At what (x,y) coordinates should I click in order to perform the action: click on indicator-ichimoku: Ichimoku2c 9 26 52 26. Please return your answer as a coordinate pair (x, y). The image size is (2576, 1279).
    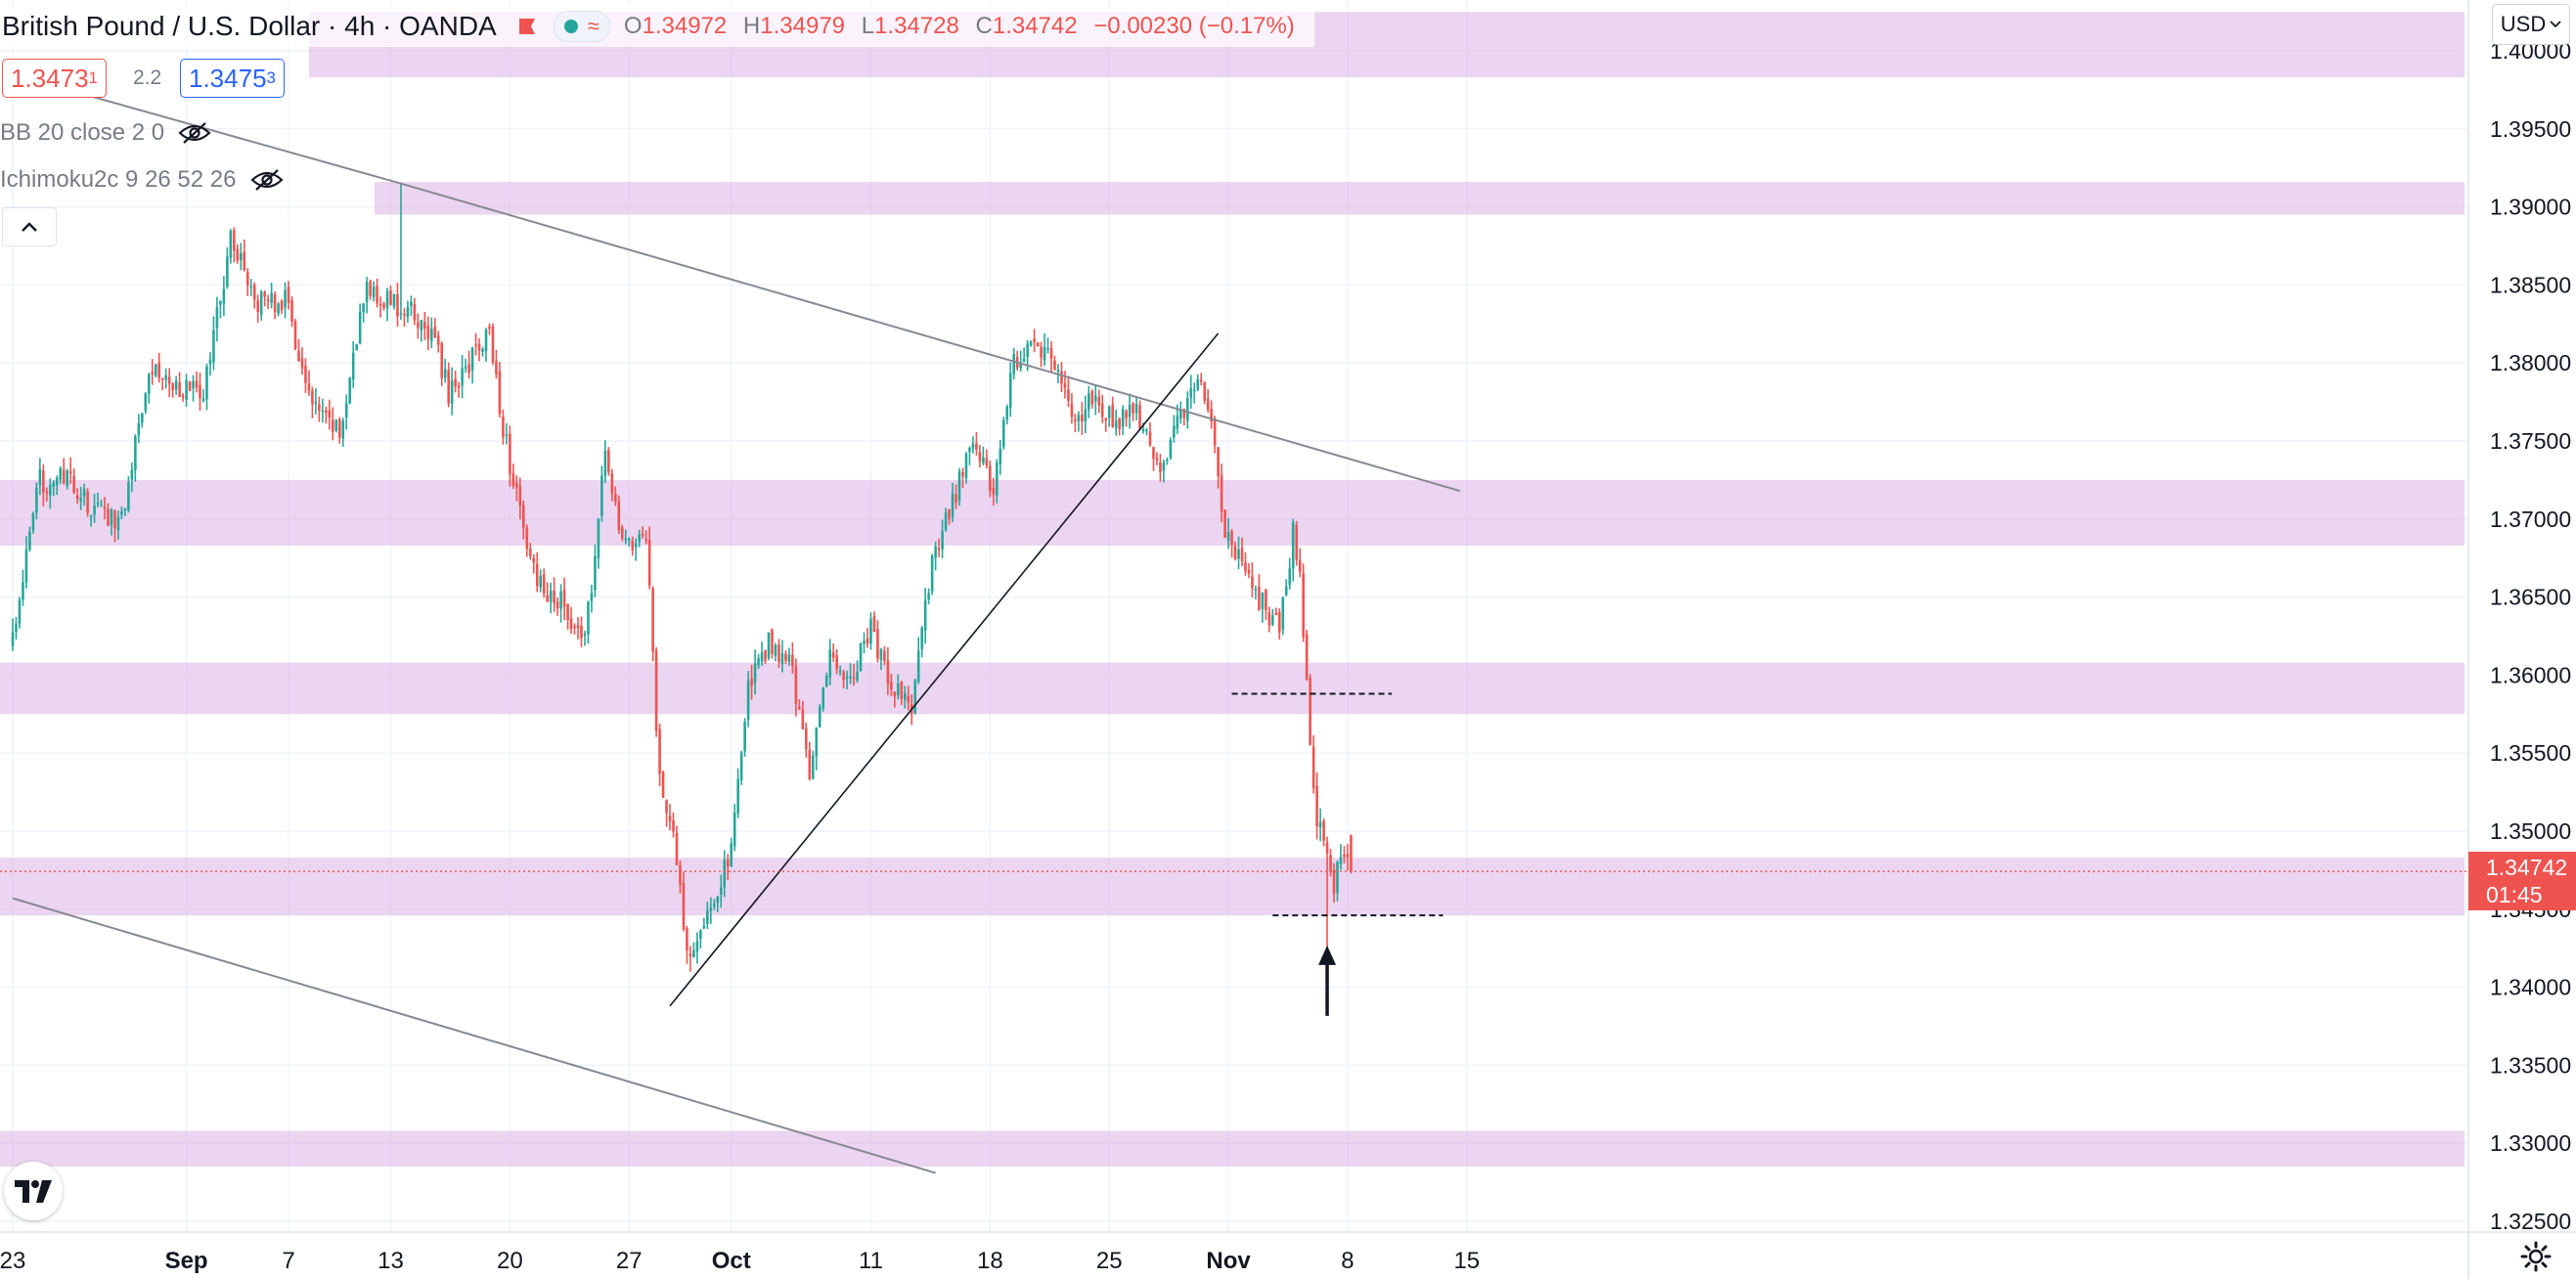
    Looking at the image, I should click on (142, 180).